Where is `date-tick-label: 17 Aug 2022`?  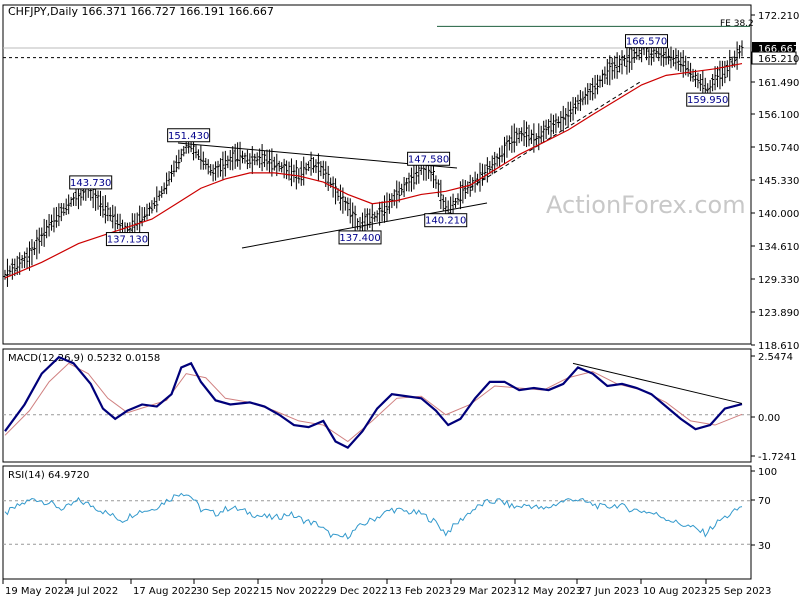 date-tick-label: 17 Aug 2022 is located at coordinates (165, 591).